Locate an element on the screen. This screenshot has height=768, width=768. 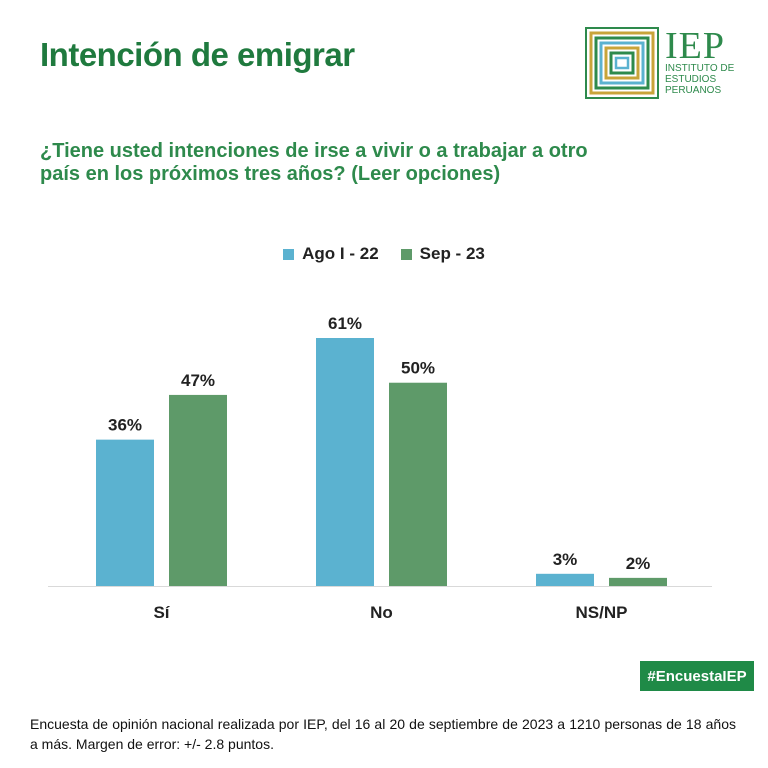
data-label-2-2: 50% is located at coordinates (418, 368).